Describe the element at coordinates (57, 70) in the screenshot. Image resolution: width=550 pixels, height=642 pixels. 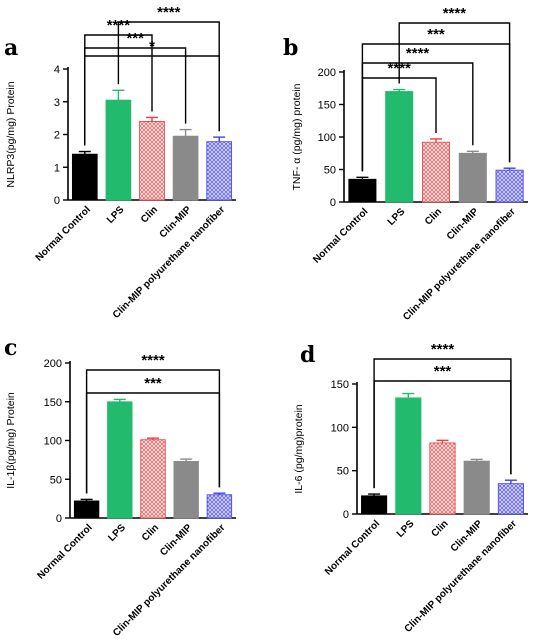
I see `y-tick-label: 4` at that location.